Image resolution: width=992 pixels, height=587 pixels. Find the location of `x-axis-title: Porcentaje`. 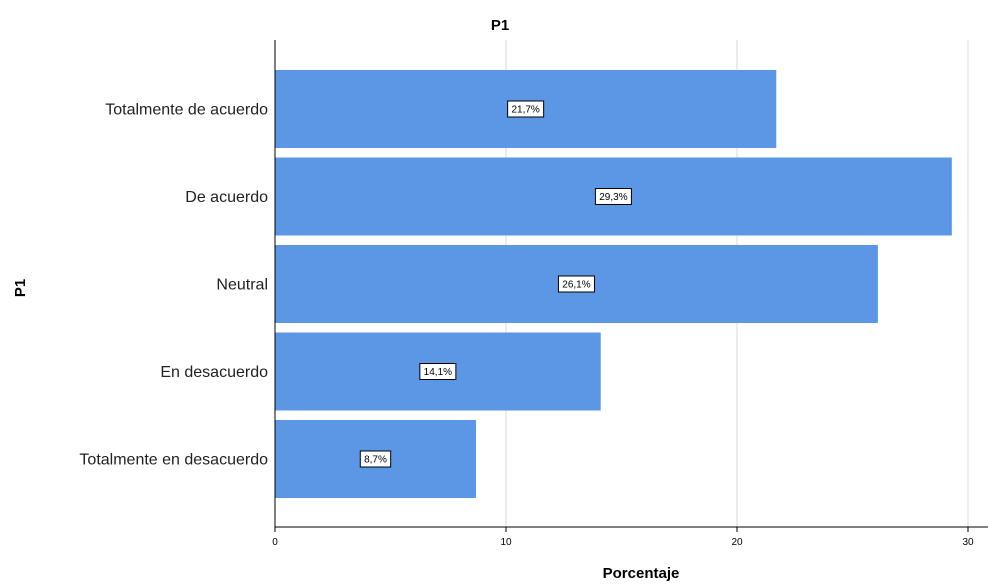

x-axis-title: Porcentaje is located at coordinates (641, 573).